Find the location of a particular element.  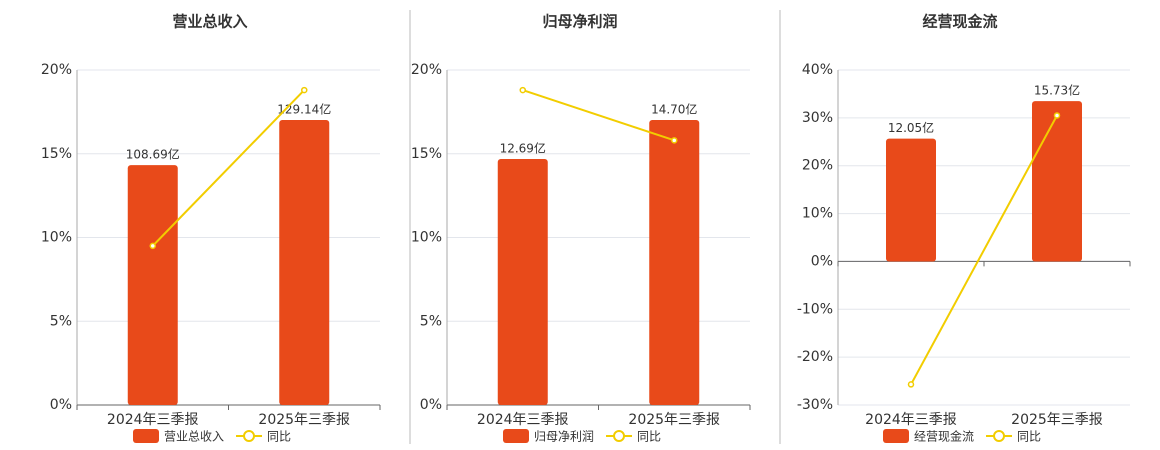

value-label: 12.69亿 is located at coordinates (523, 147).